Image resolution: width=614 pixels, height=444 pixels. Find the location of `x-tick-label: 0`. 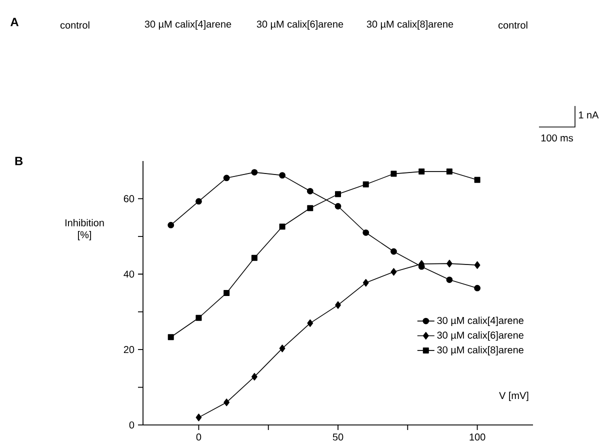

x-tick-label: 0 is located at coordinates (199, 437).